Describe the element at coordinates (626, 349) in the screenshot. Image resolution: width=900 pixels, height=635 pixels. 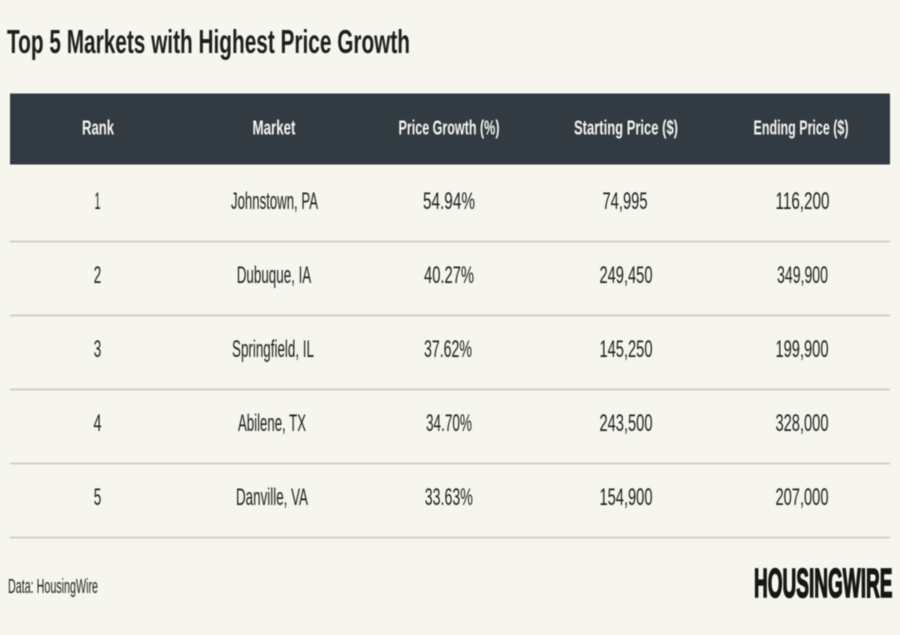
I see `svg-text: 145,250` at that location.